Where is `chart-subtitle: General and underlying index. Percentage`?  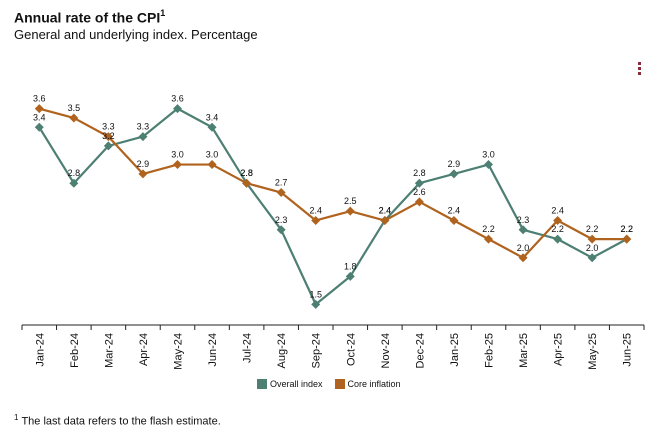
chart-subtitle: General and underlying index. Percentage is located at coordinates (136, 34).